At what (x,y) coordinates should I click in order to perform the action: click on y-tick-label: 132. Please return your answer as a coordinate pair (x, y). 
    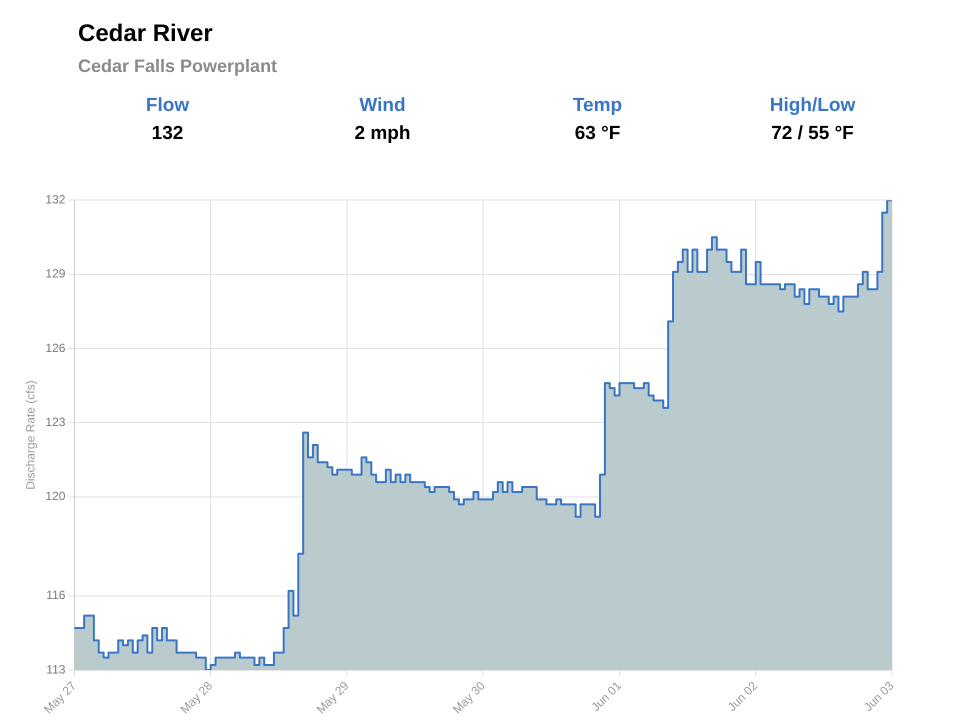
    Looking at the image, I should click on (55, 199).